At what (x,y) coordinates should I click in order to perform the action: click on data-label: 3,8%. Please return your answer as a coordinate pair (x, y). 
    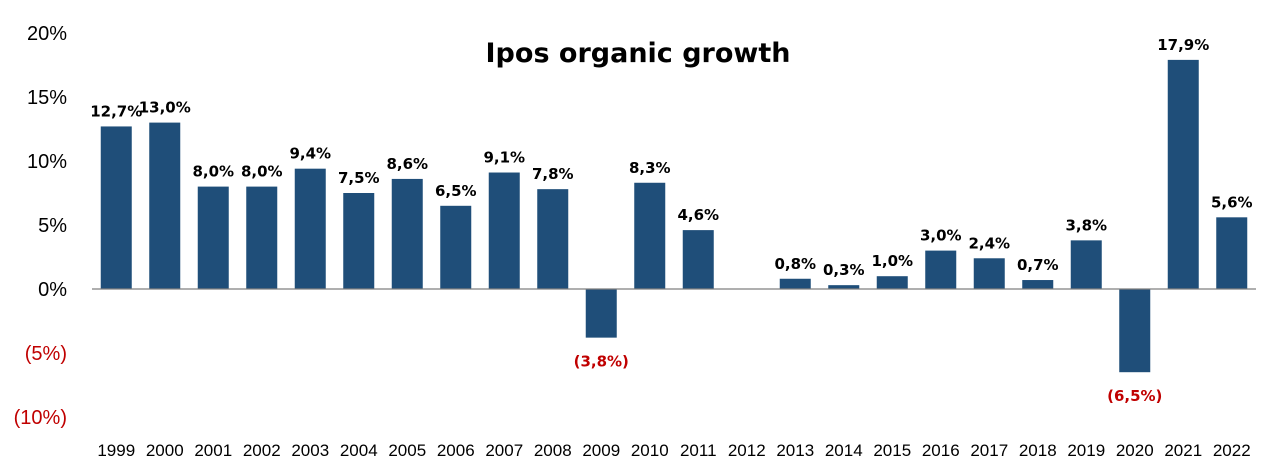
    Looking at the image, I should click on (1086, 225).